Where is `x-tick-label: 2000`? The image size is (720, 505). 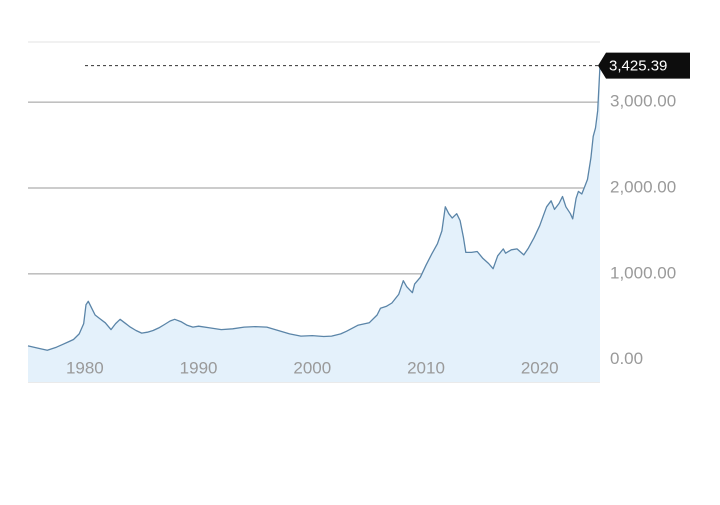 x-tick-label: 2000 is located at coordinates (312, 367).